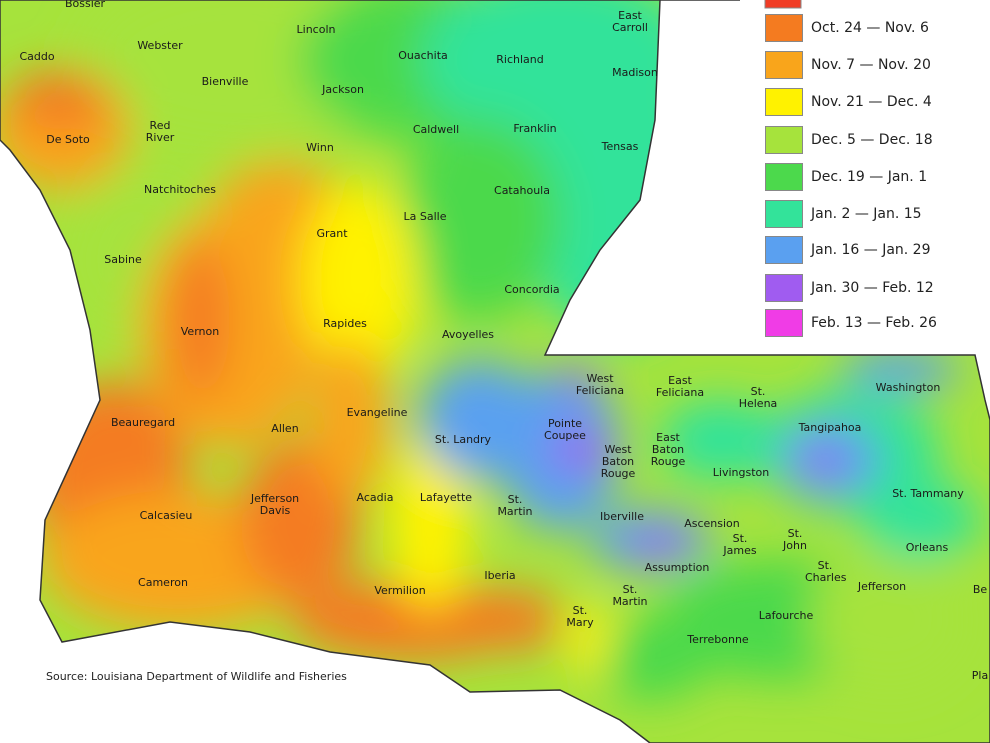 This screenshot has height=743, width=990. I want to click on parish-label: Washington, so click(908, 387).